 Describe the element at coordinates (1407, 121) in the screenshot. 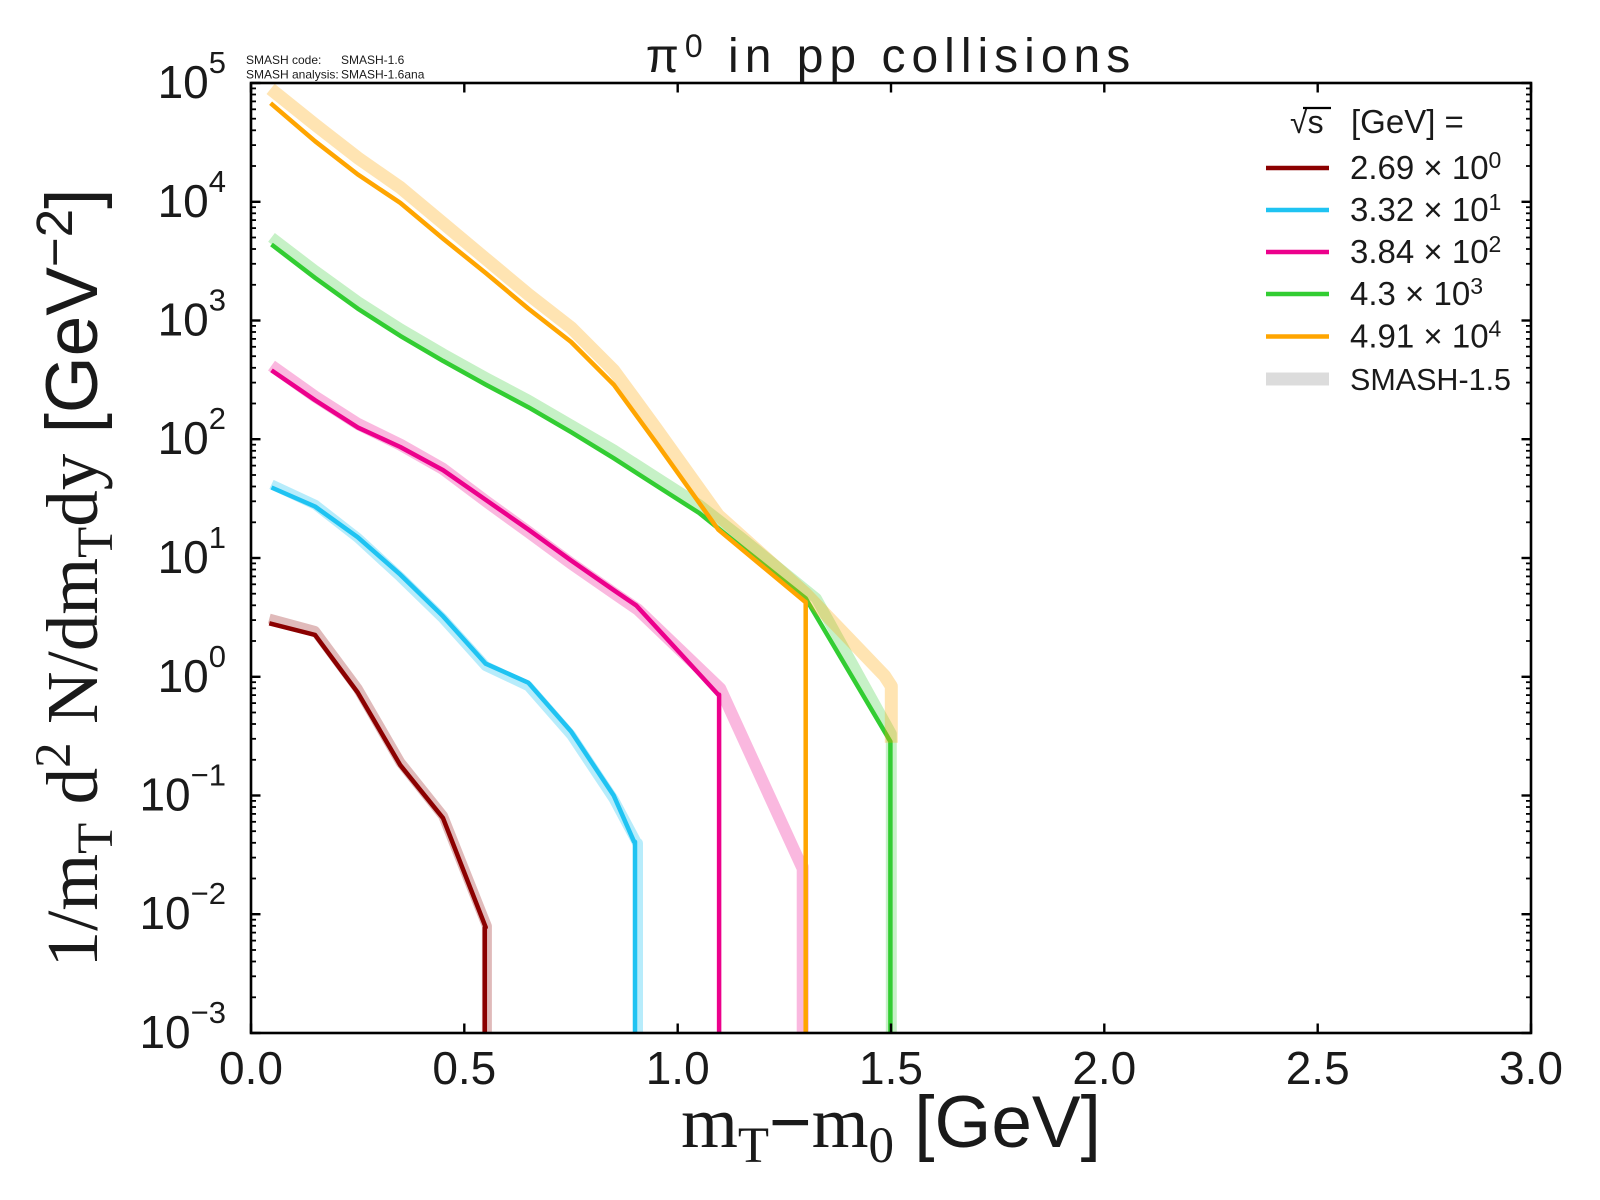

I see `svg-text: [GeV] =` at that location.